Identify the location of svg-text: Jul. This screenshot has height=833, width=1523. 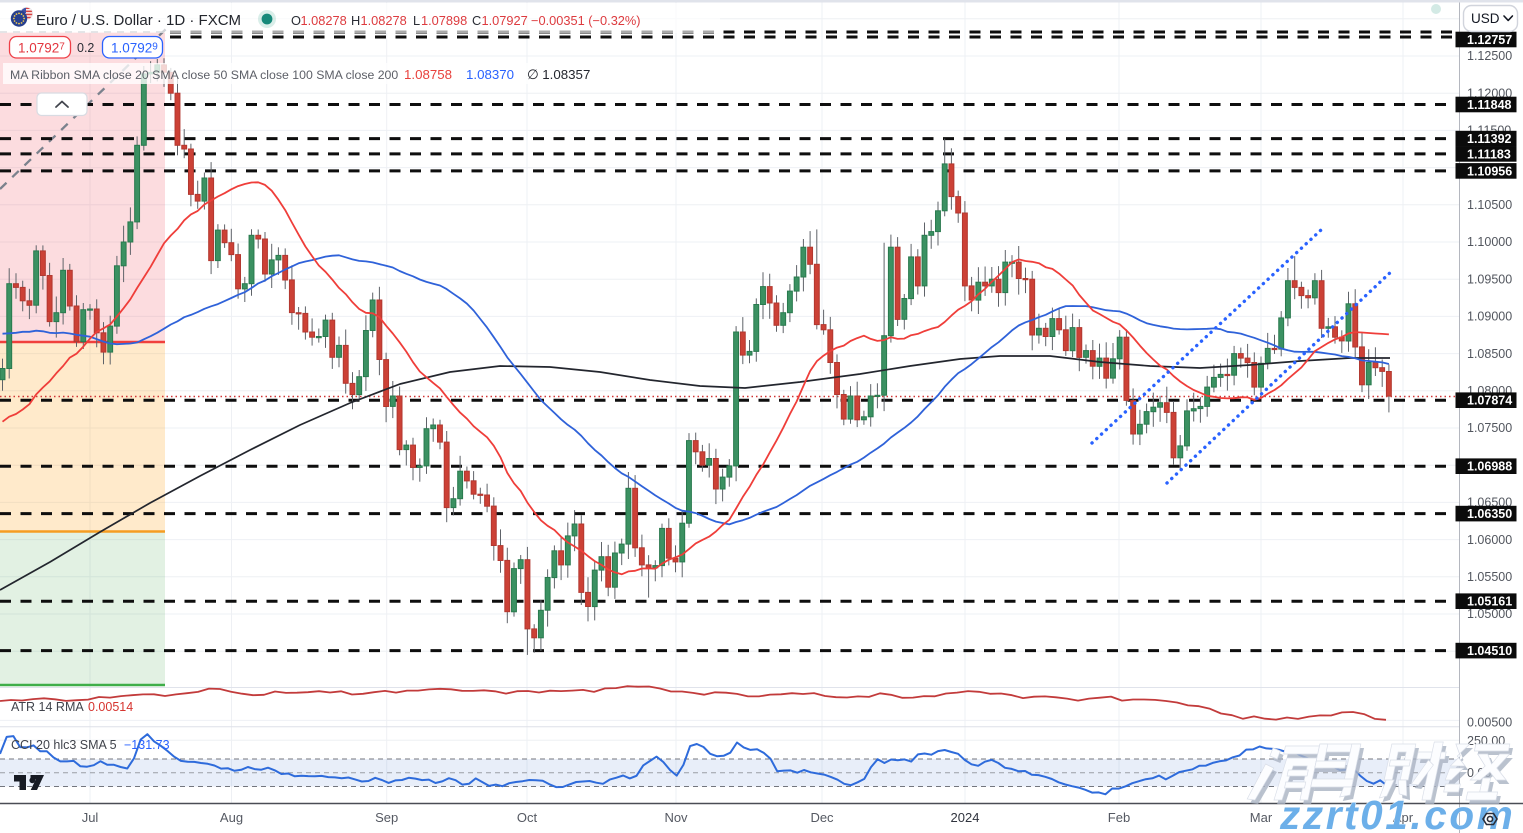
(90, 817).